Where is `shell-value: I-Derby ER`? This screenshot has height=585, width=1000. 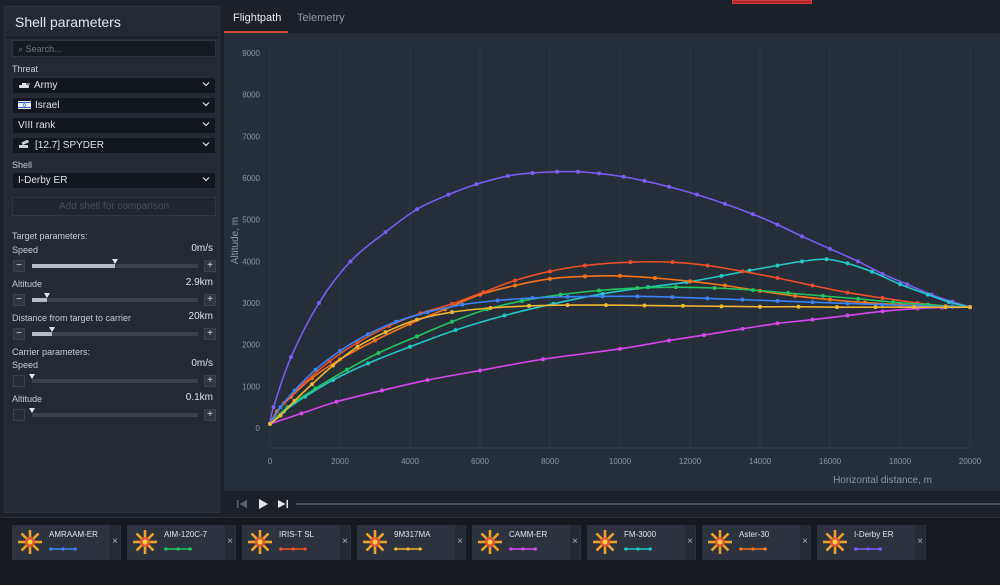 shell-value: I-Derby ER is located at coordinates (43, 180).